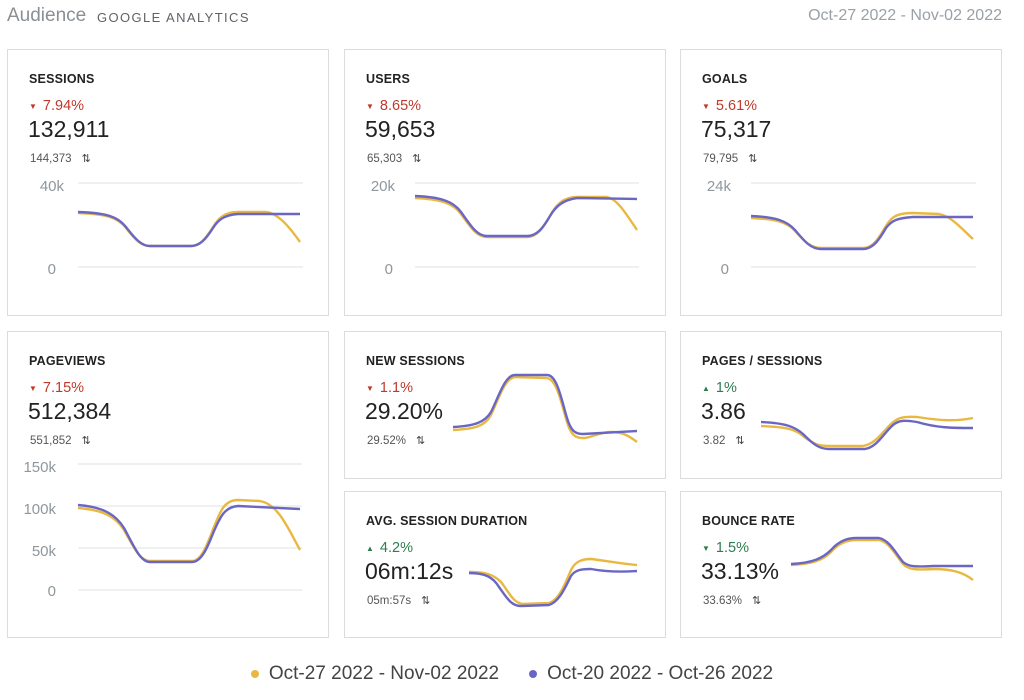 Image resolution: width=1024 pixels, height=700 pixels. What do you see at coordinates (736, 129) in the screenshot?
I see `metric-value: 75,317` at bounding box center [736, 129].